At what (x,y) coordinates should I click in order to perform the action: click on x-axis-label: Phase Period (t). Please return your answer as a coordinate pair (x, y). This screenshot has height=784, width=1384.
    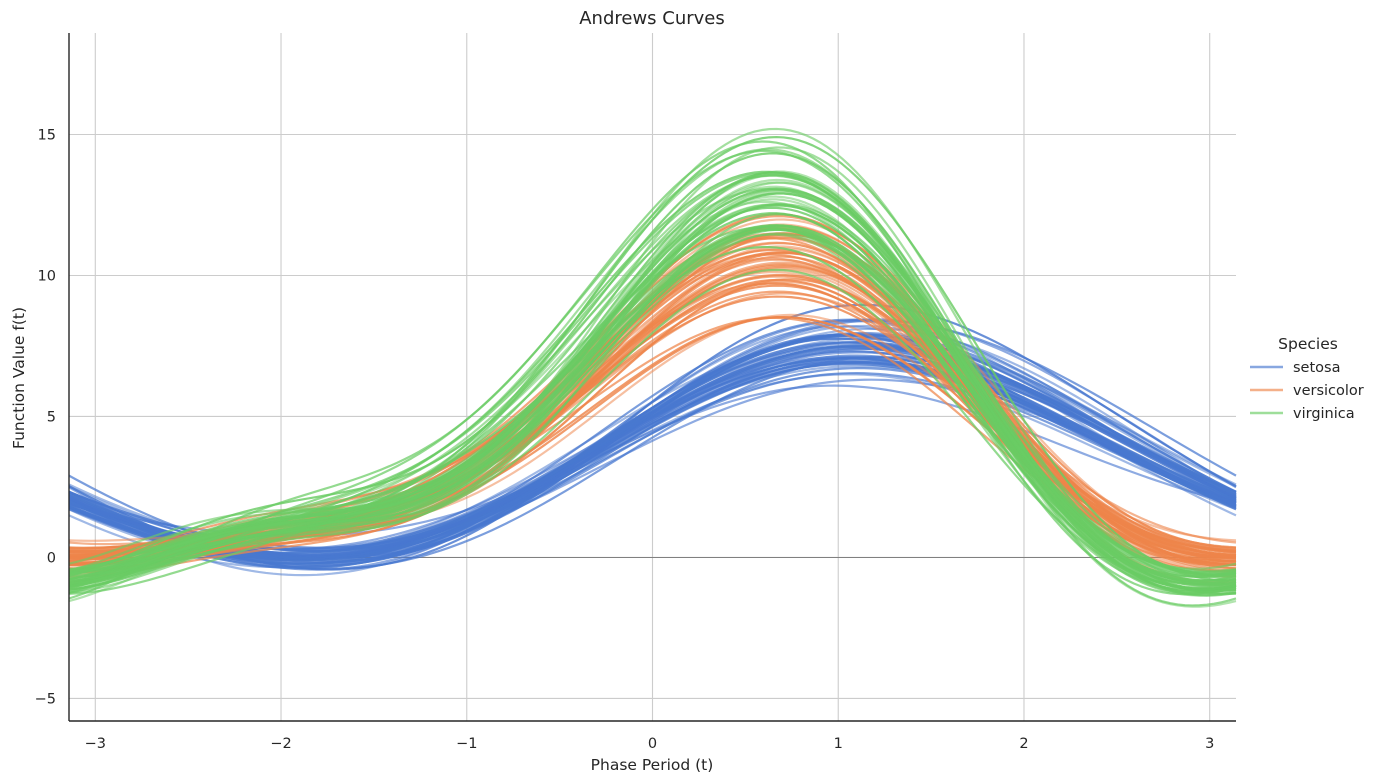
    Looking at the image, I should click on (652, 765).